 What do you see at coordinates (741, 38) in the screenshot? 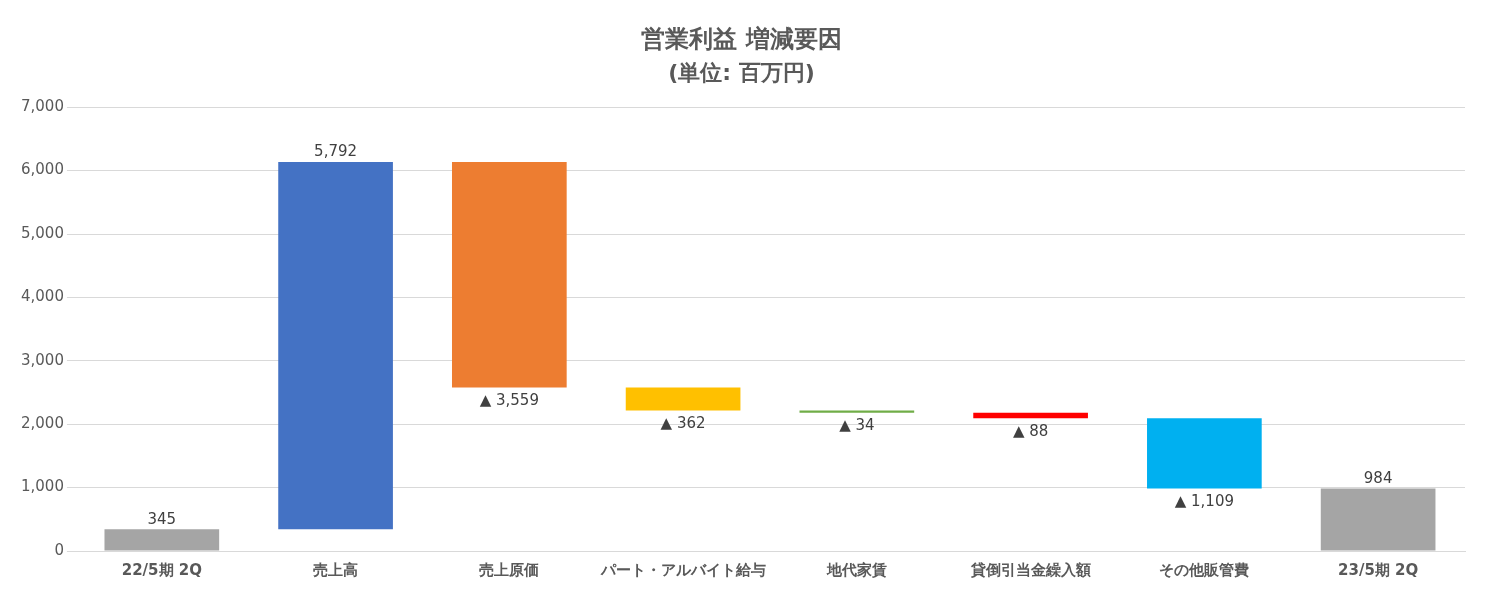
I see `chart-title: 営業利益 増減要因` at bounding box center [741, 38].